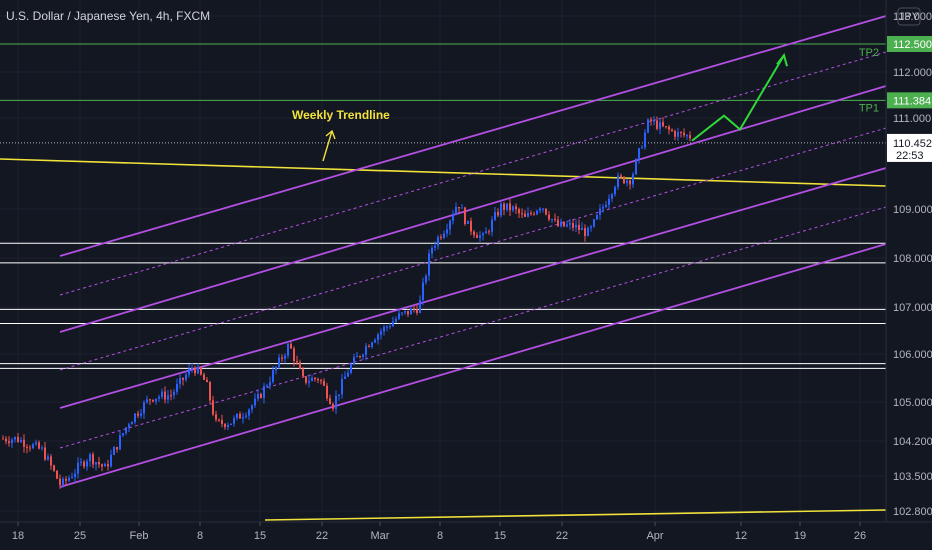  What do you see at coordinates (380, 536) in the screenshot?
I see `x-tick-label: Mar` at bounding box center [380, 536].